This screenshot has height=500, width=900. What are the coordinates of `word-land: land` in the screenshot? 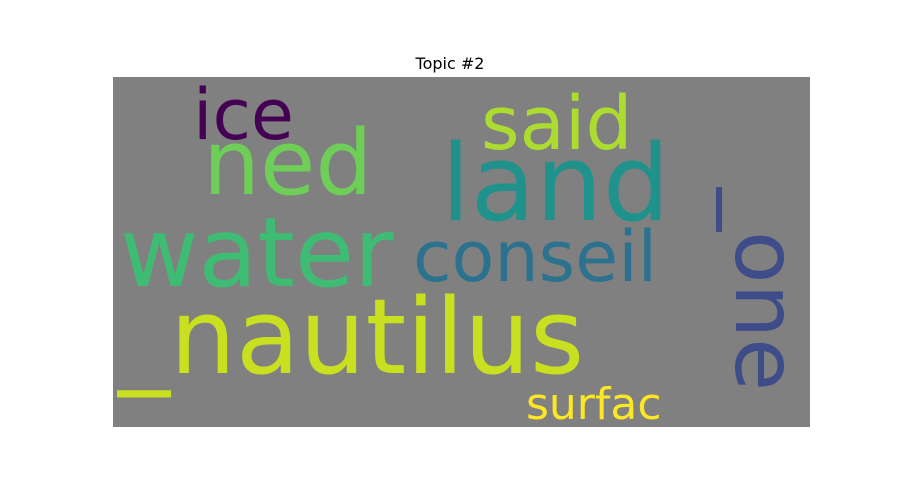 It's located at (555, 183).